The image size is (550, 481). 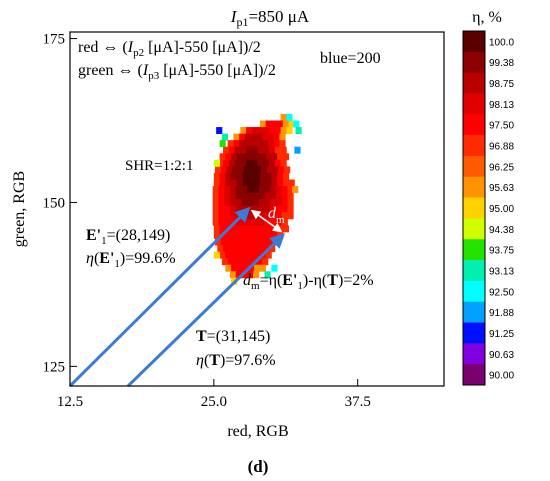 What do you see at coordinates (501, 167) in the screenshot?
I see `colorbar-label: 96.25` at bounding box center [501, 167].